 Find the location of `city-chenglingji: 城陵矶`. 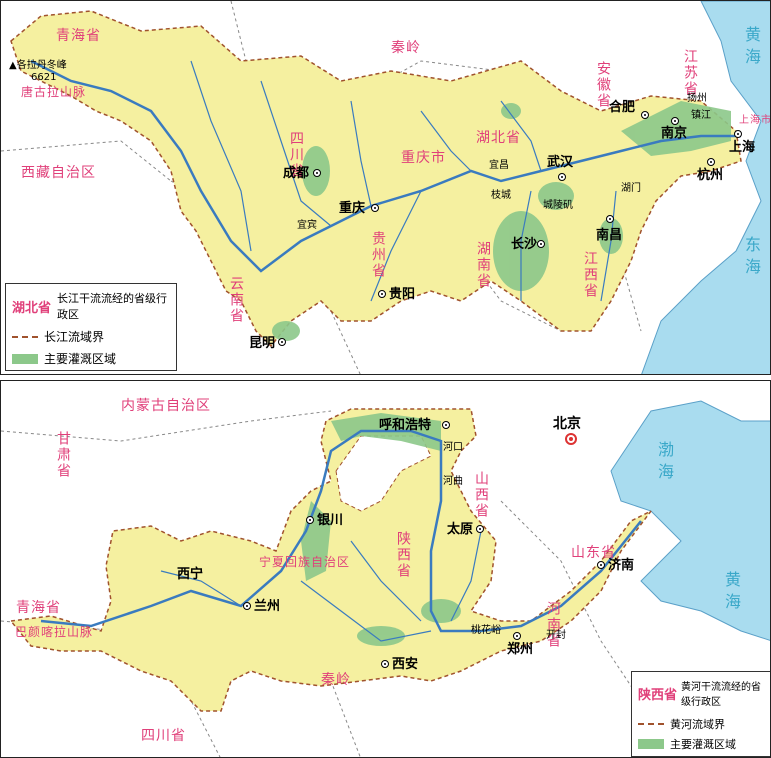

city-chenglingji: 城陵矶 is located at coordinates (558, 205).